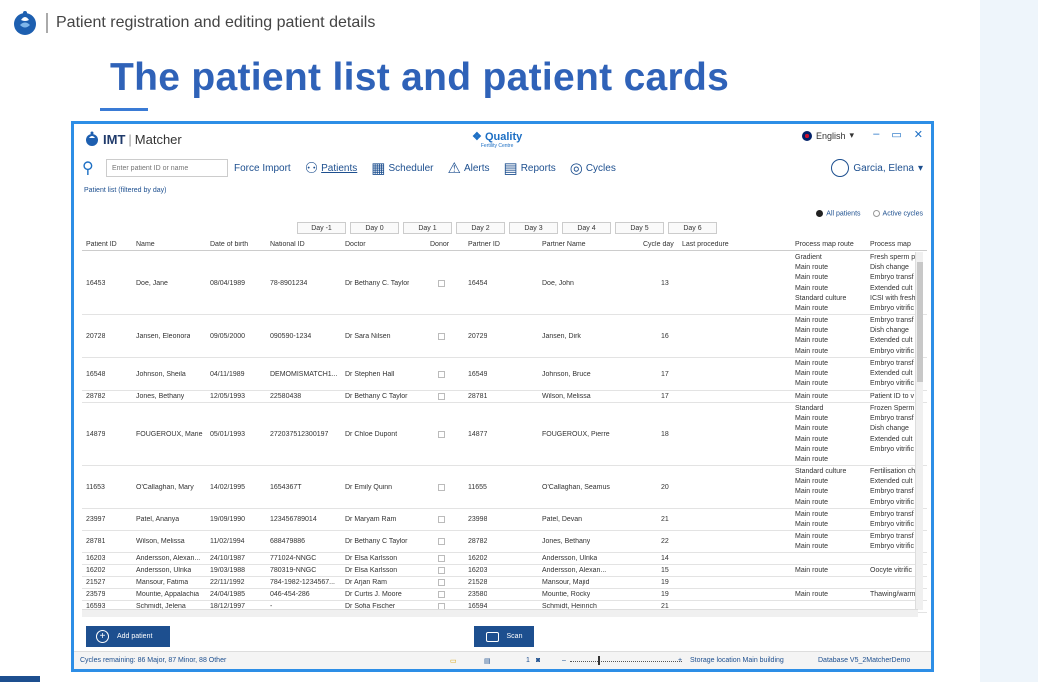 The height and width of the screenshot is (682, 1038). Describe the element at coordinates (586, 228) in the screenshot. I see `day-button: Day 4` at that location.